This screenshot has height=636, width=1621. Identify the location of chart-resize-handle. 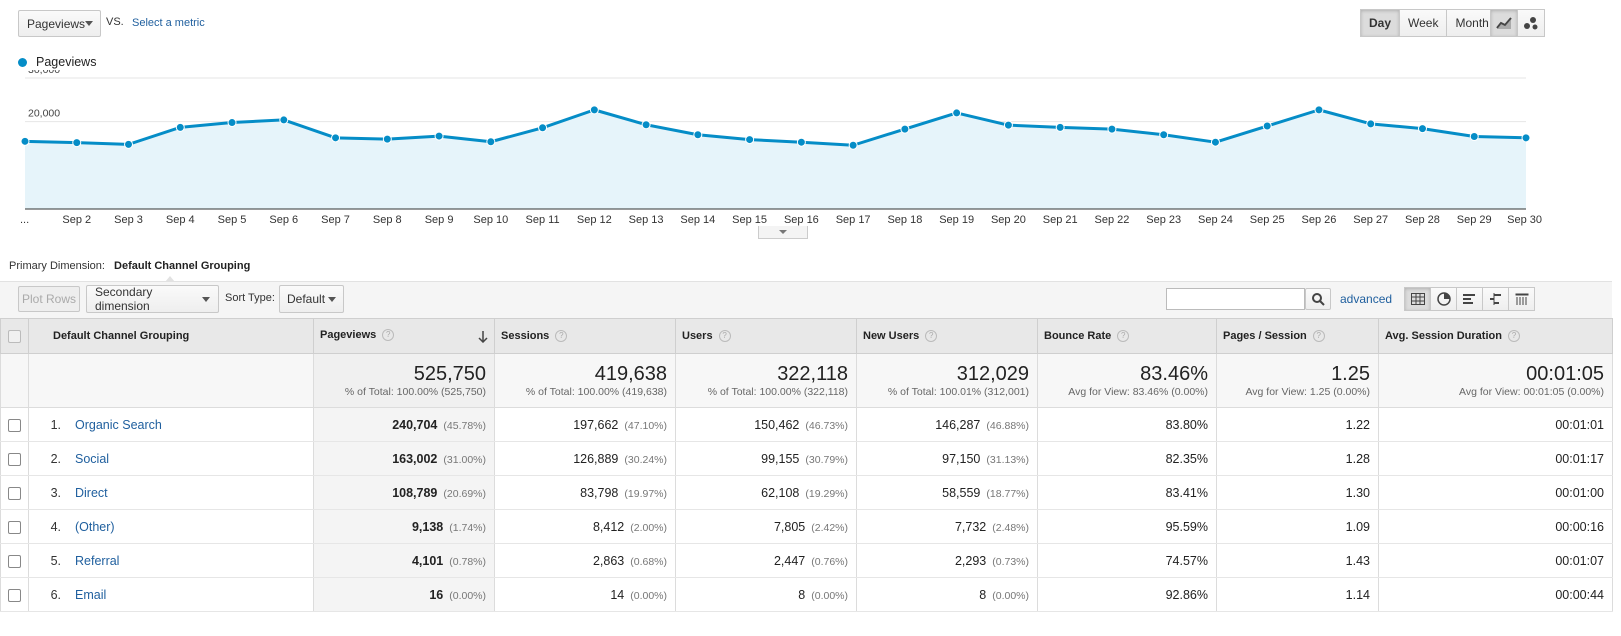
(783, 232).